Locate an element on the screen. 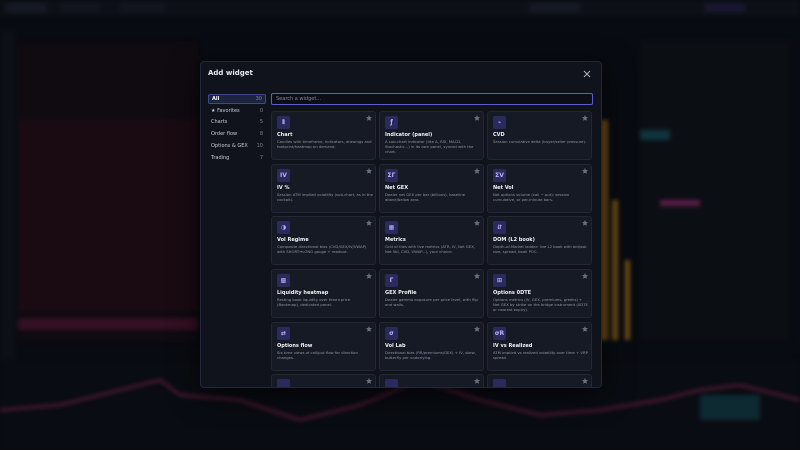  widget-name: Metrics is located at coordinates (395, 240).